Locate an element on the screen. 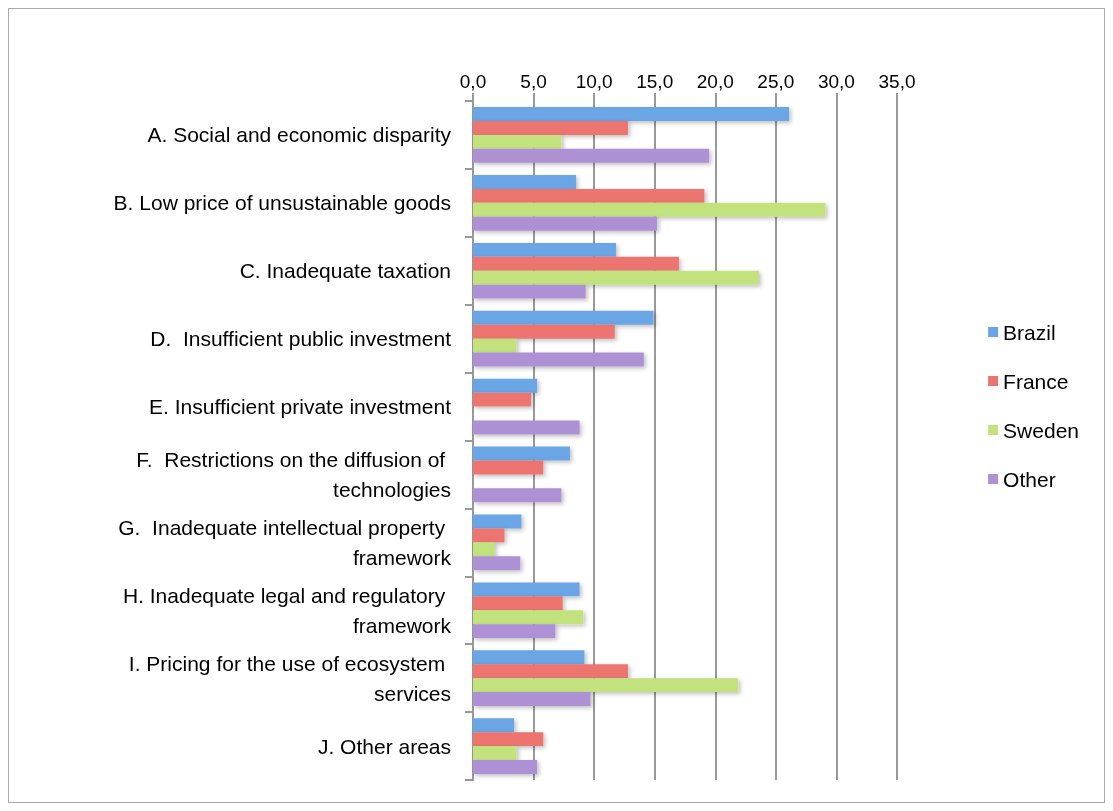 Image resolution: width=1113 pixels, height=811 pixels. x-tick-label: 30,0 is located at coordinates (836, 81).